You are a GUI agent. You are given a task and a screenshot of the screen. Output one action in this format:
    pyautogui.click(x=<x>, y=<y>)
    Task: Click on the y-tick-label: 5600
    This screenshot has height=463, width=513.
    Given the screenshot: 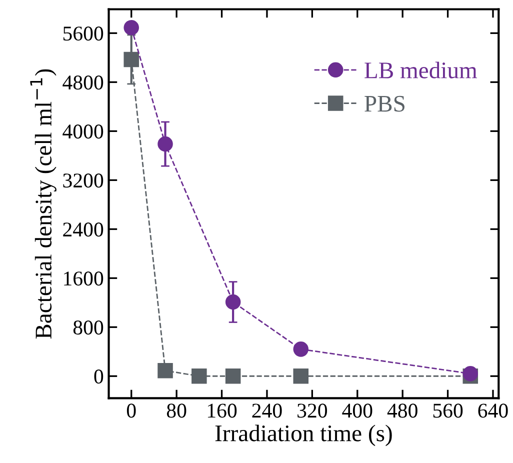 What is the action you would take?
    pyautogui.click(x=83, y=33)
    